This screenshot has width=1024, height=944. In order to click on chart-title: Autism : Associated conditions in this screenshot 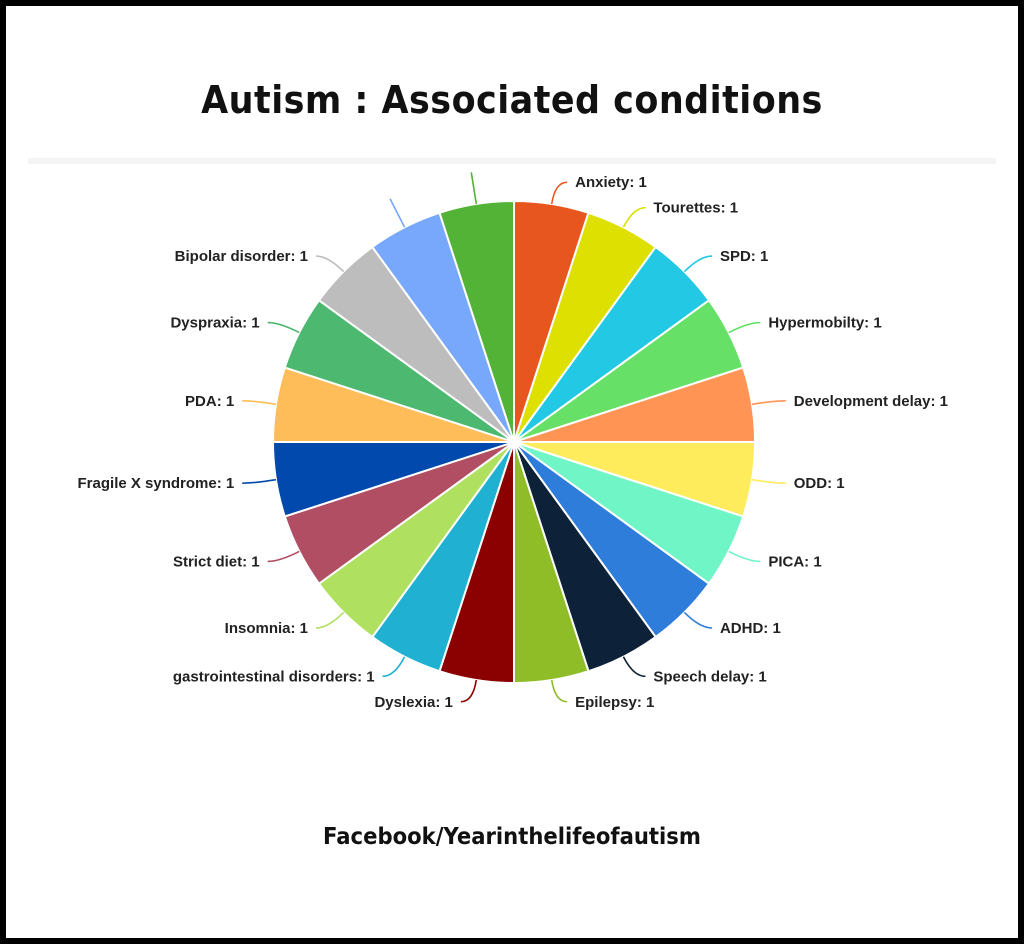, I will do `click(512, 100)`.